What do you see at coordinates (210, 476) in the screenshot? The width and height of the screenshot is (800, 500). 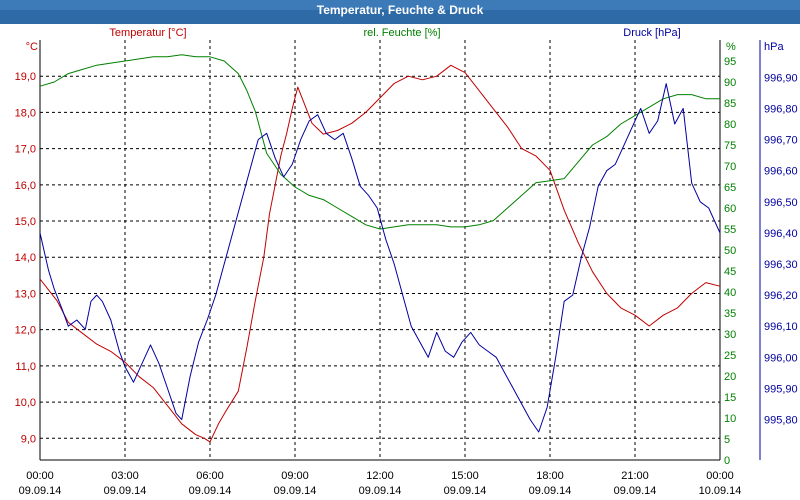 I see `x-tick-time: 06:00` at bounding box center [210, 476].